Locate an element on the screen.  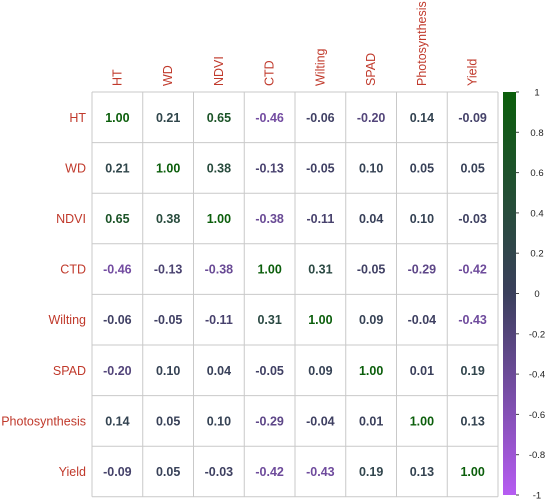
row-label: WD is located at coordinates (75, 168).